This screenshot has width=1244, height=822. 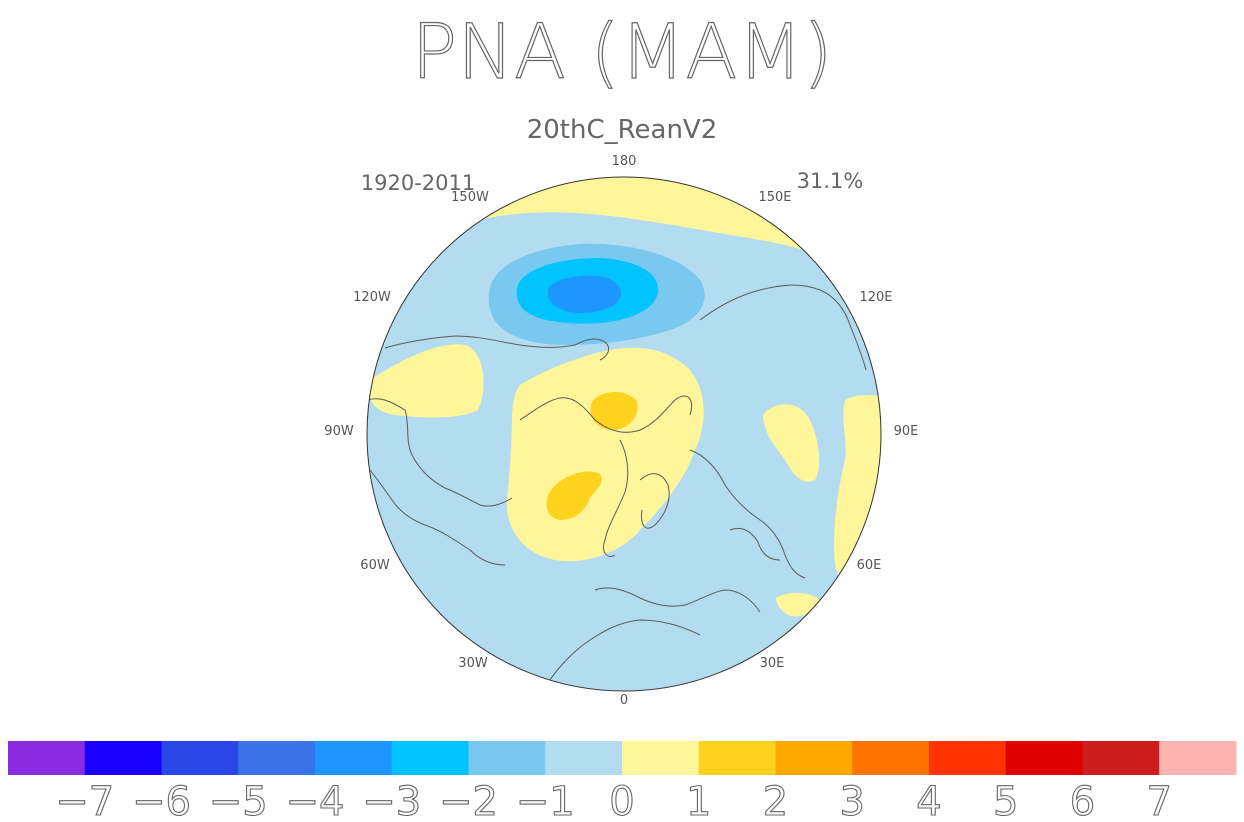 I want to click on variance-label: 31.1%, so click(x=830, y=181).